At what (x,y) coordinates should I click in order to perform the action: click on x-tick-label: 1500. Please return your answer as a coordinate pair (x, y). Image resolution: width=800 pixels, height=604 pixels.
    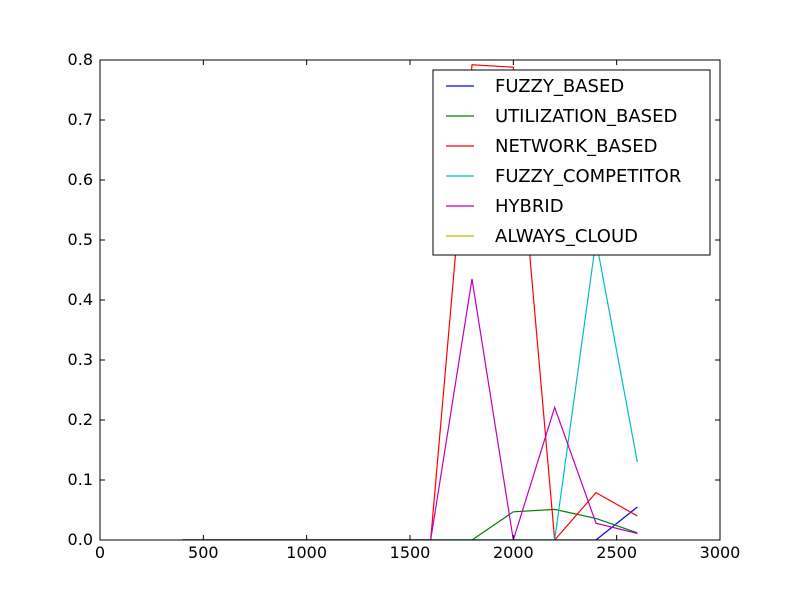
    Looking at the image, I should click on (410, 552).